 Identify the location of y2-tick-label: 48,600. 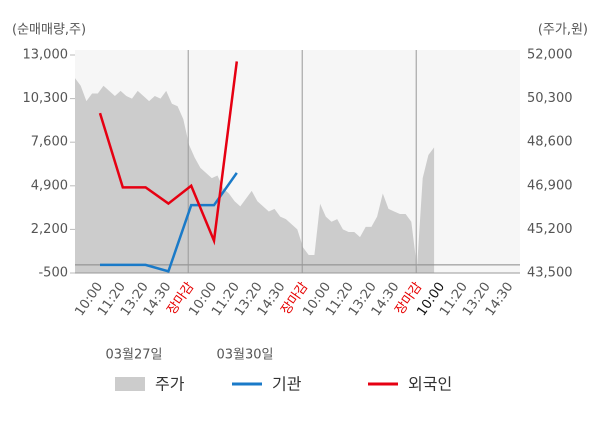
(550, 142).